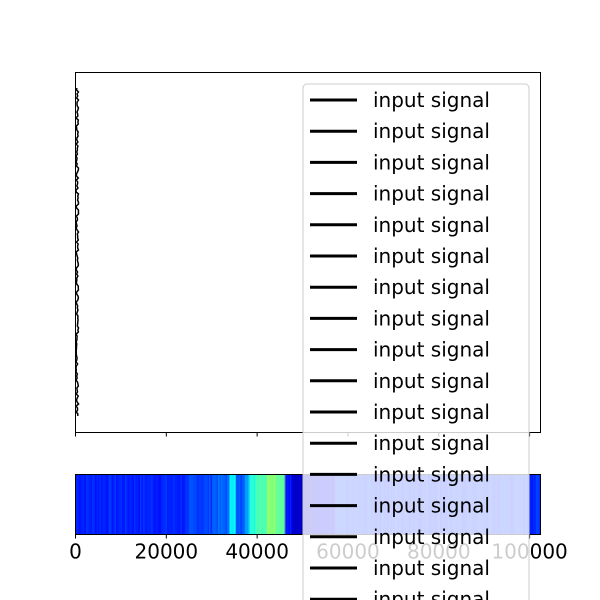  I want to click on signal-line, so click(77, 252).